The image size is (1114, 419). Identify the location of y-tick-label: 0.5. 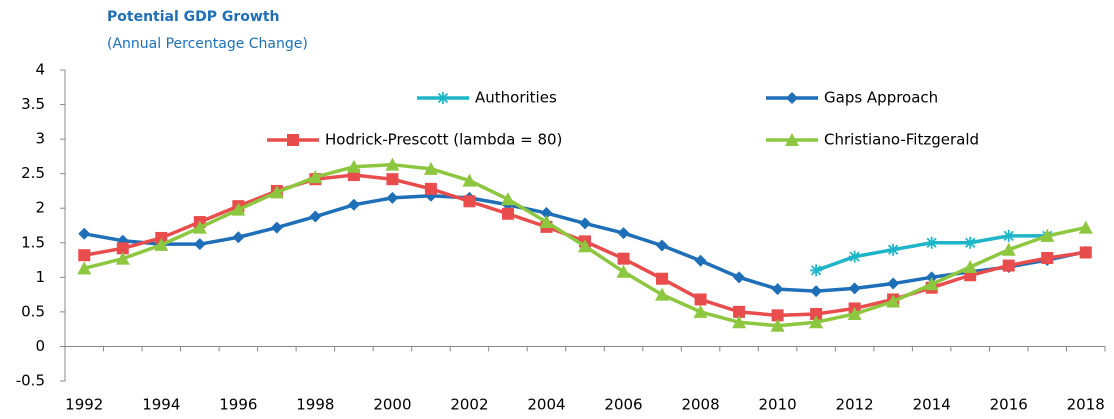
(33, 311).